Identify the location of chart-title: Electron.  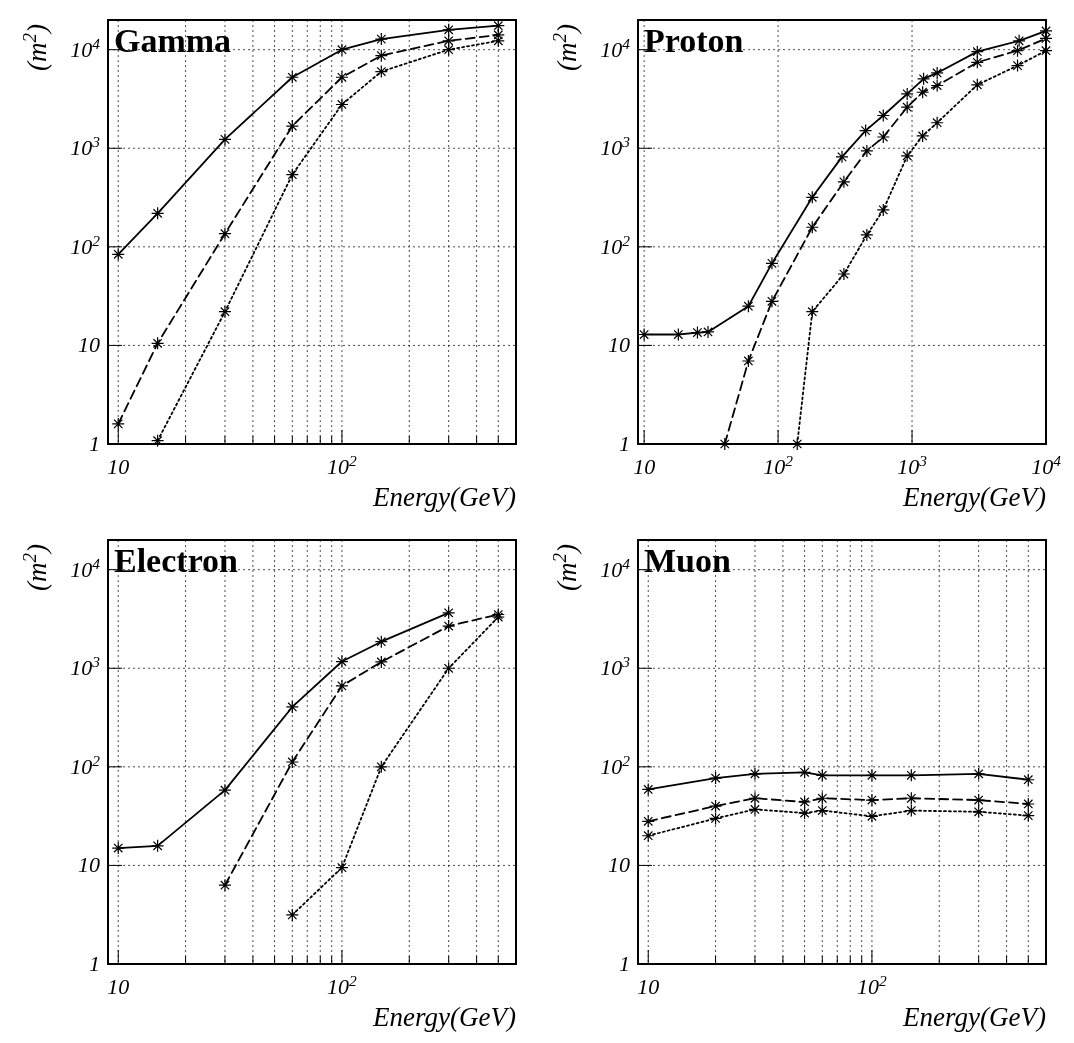
(176, 560).